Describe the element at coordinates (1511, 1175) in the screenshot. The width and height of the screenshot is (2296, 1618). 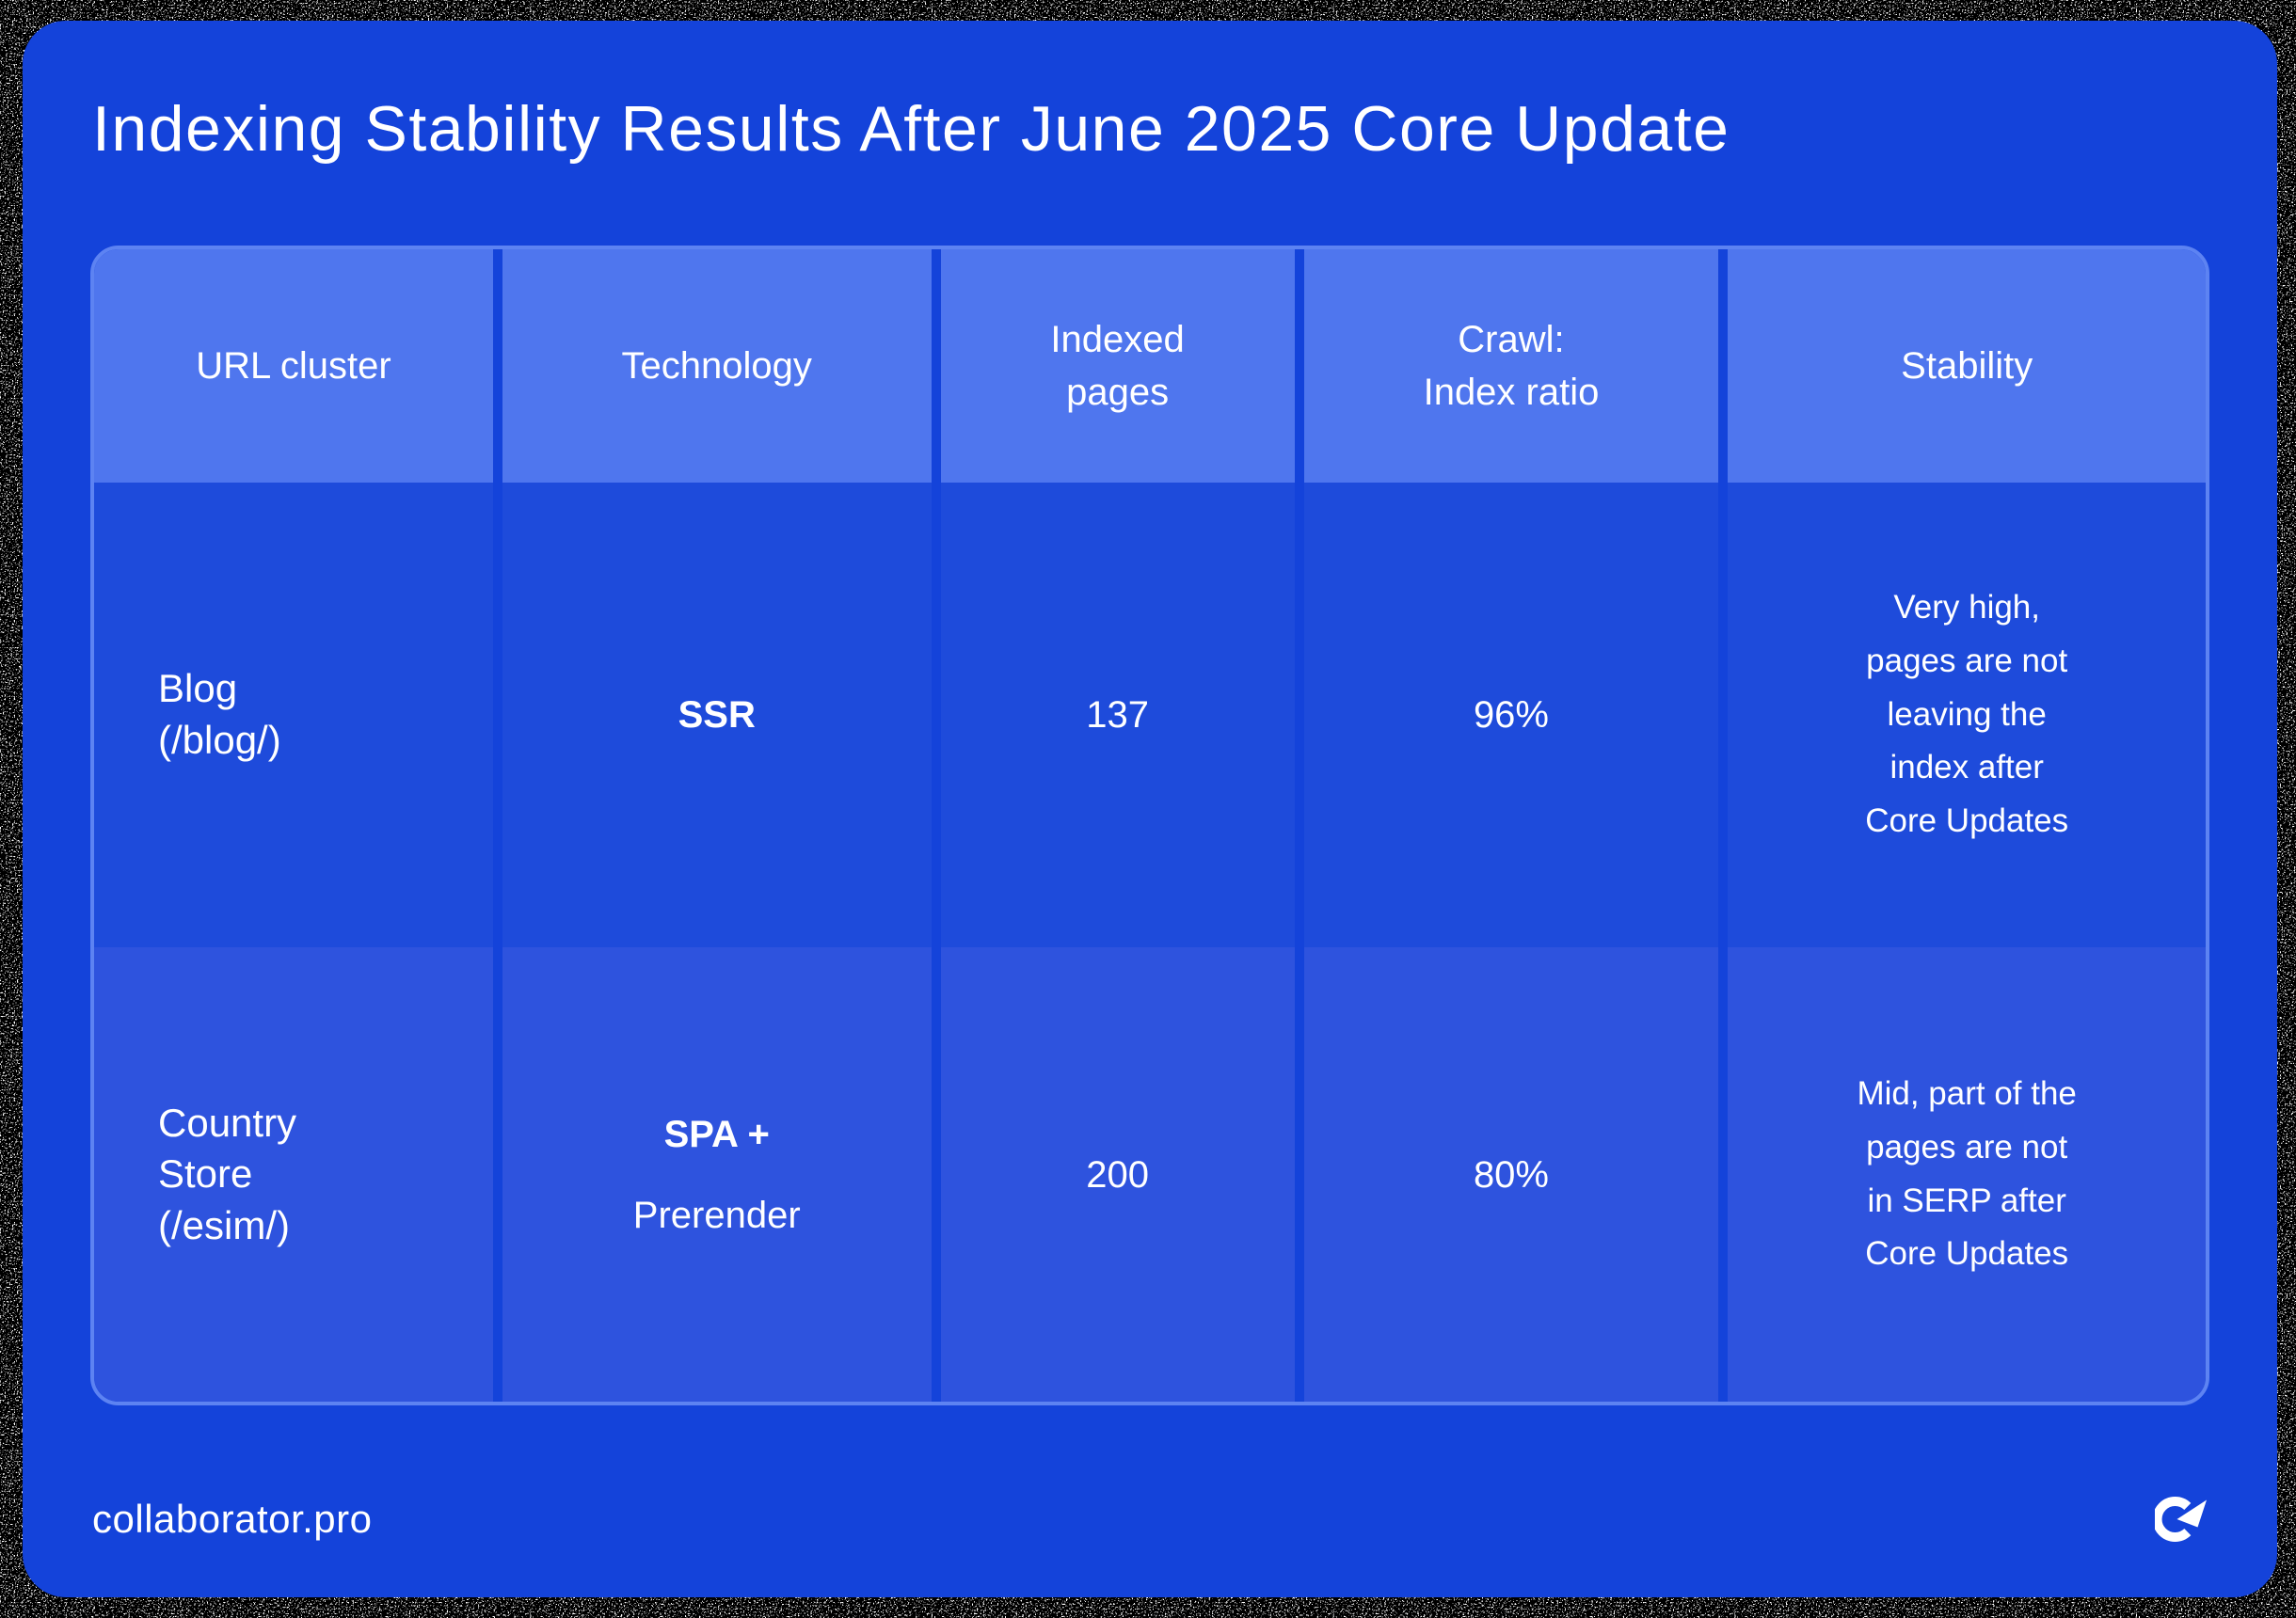
I see `cell-crawl-index-ratio-country-store: 80%` at that location.